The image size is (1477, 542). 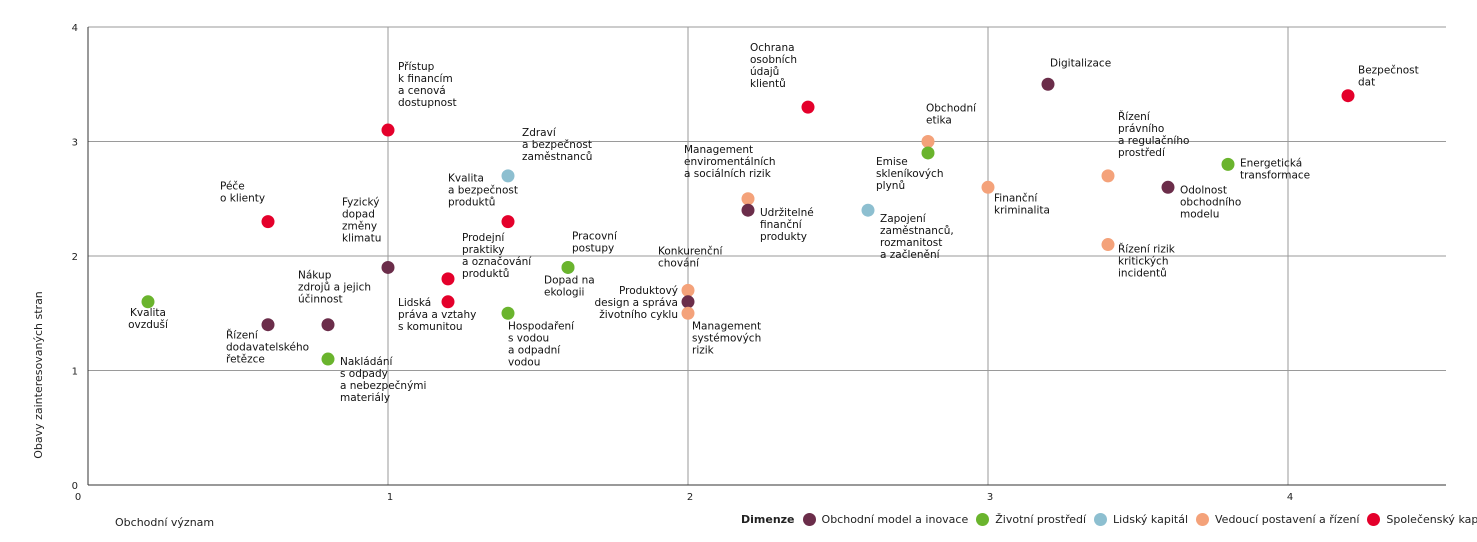 What do you see at coordinates (726, 338) in the screenshot?
I see `point-label-line: systémových` at bounding box center [726, 338].